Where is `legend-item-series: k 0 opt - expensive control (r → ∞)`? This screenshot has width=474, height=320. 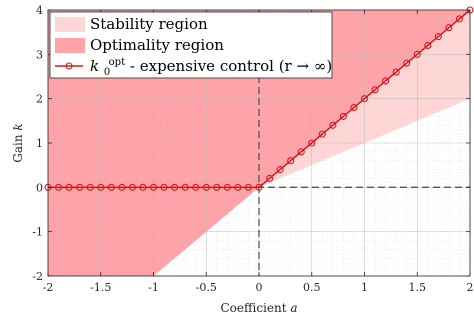
legend-item-series: k 0 opt - expensive control (r → ∞) is located at coordinates (193, 65).